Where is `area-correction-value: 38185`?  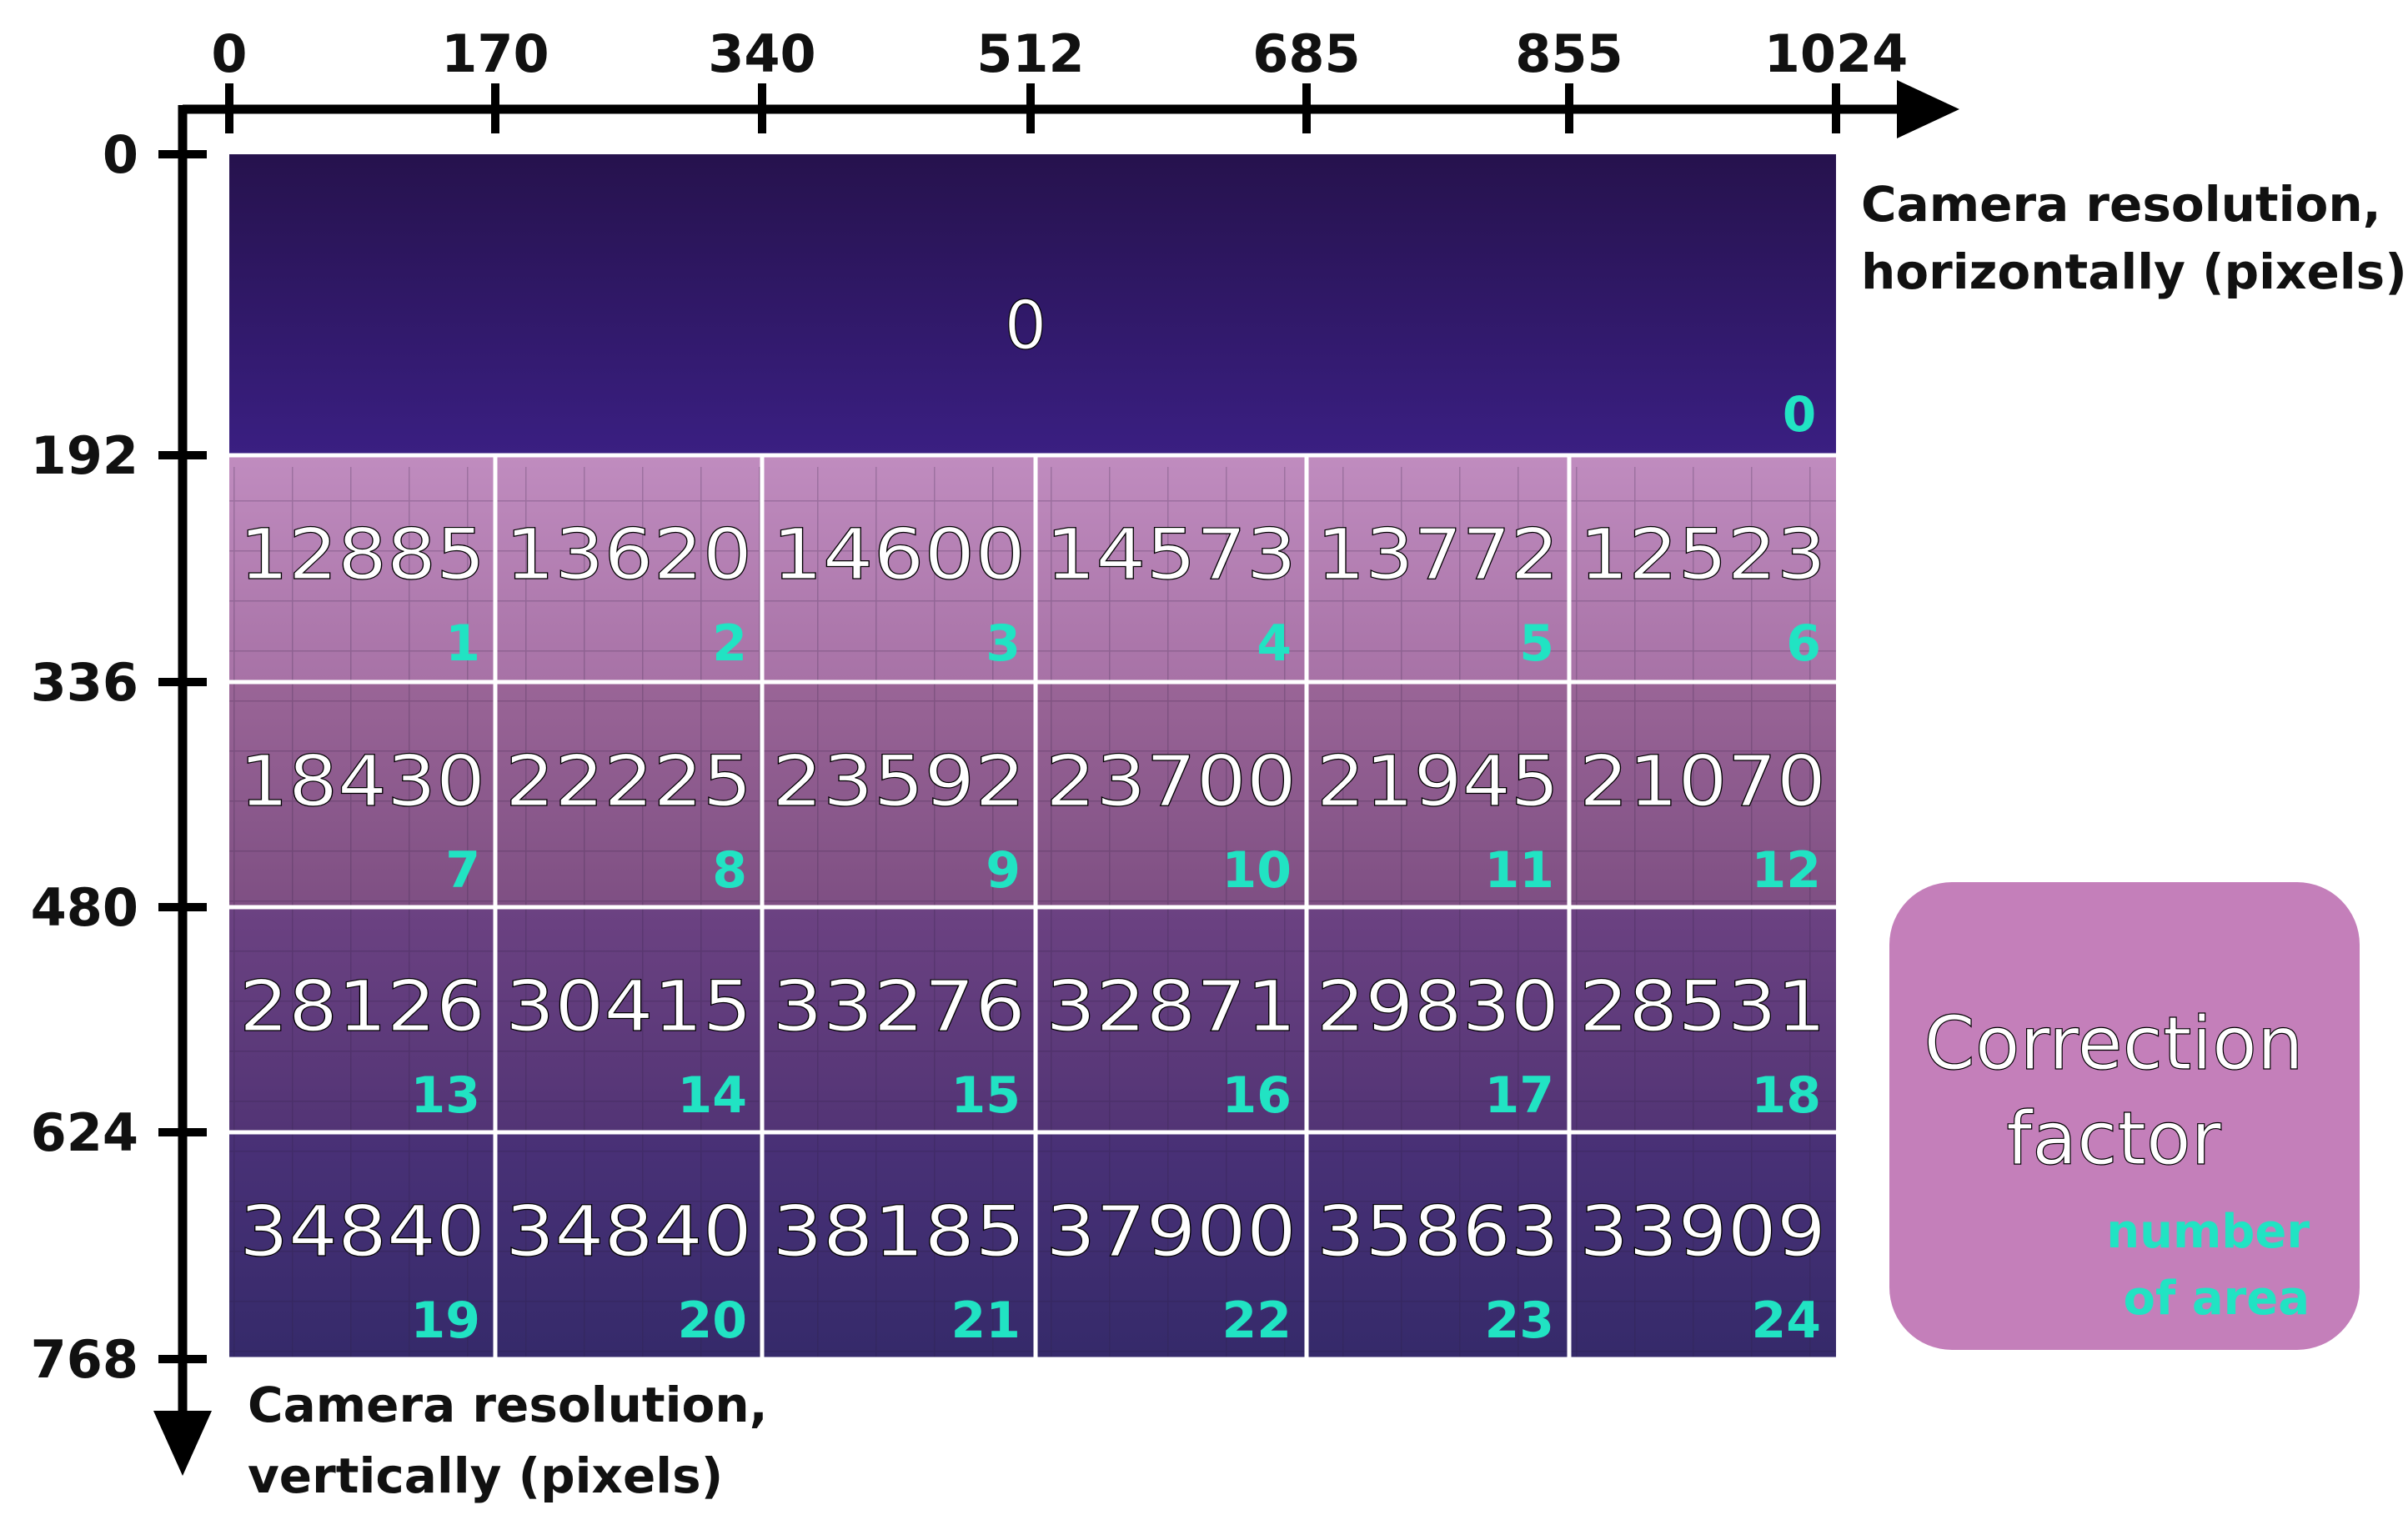
area-correction-value: 38185 is located at coordinates (899, 1231).